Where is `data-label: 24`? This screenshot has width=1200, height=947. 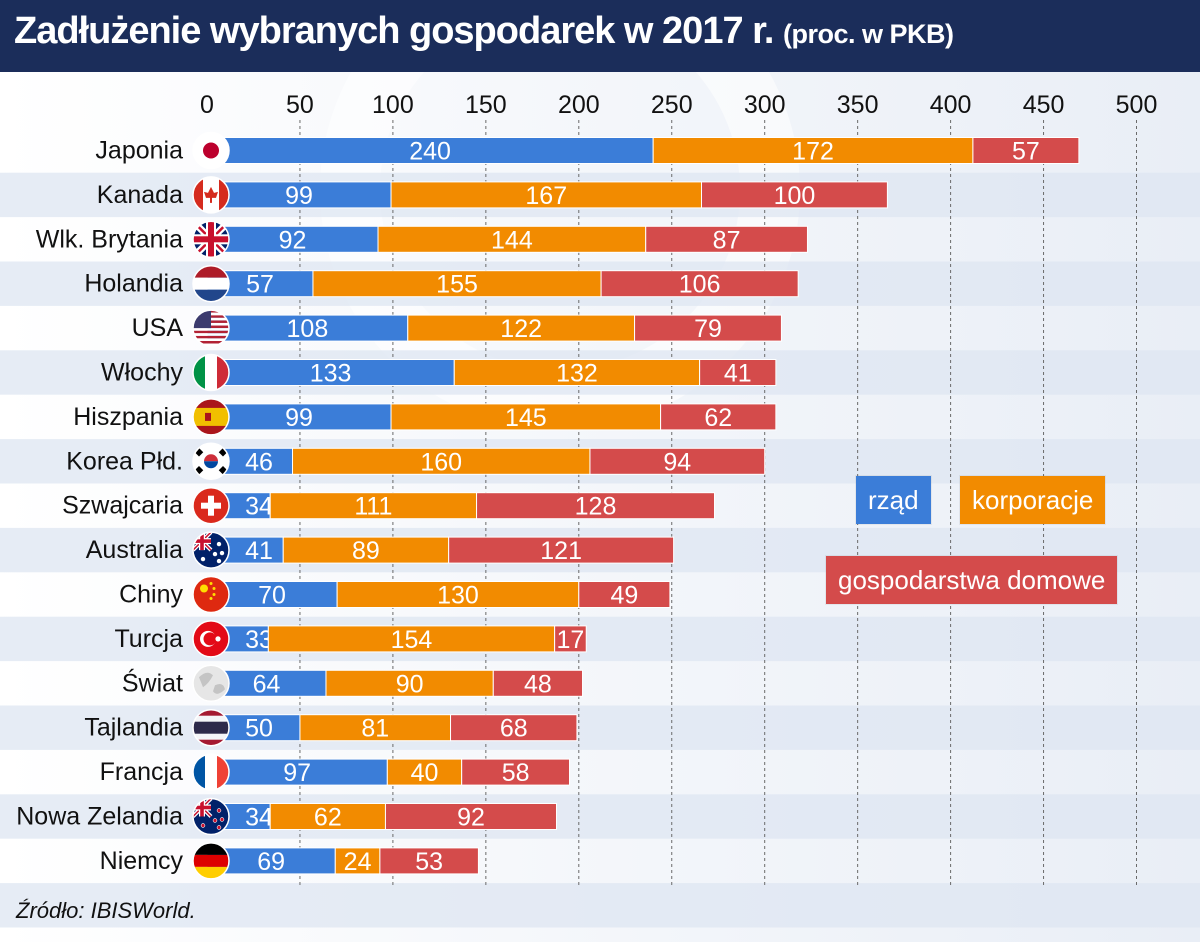
data-label: 24 is located at coordinates (358, 862).